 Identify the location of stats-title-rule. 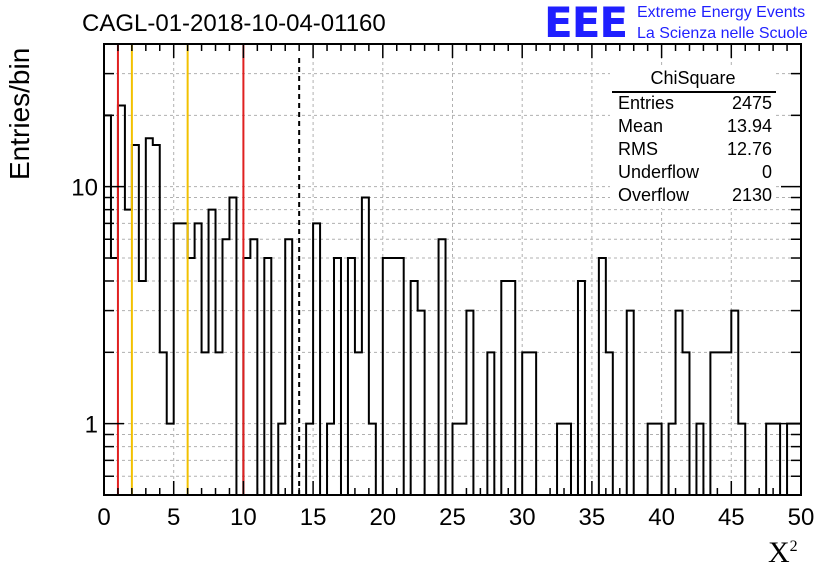
(694, 92).